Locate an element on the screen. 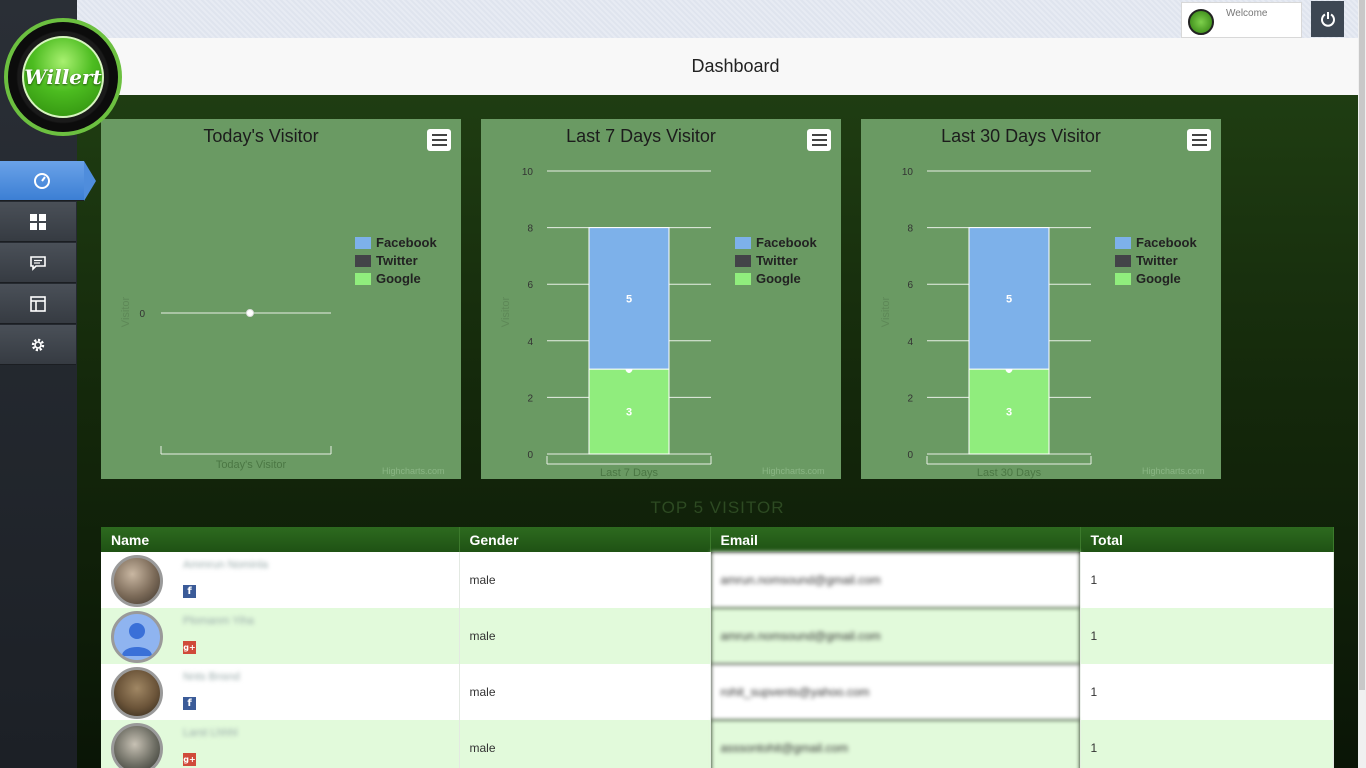  chart-legend: Facebook Twitter Google is located at coordinates (776, 263).